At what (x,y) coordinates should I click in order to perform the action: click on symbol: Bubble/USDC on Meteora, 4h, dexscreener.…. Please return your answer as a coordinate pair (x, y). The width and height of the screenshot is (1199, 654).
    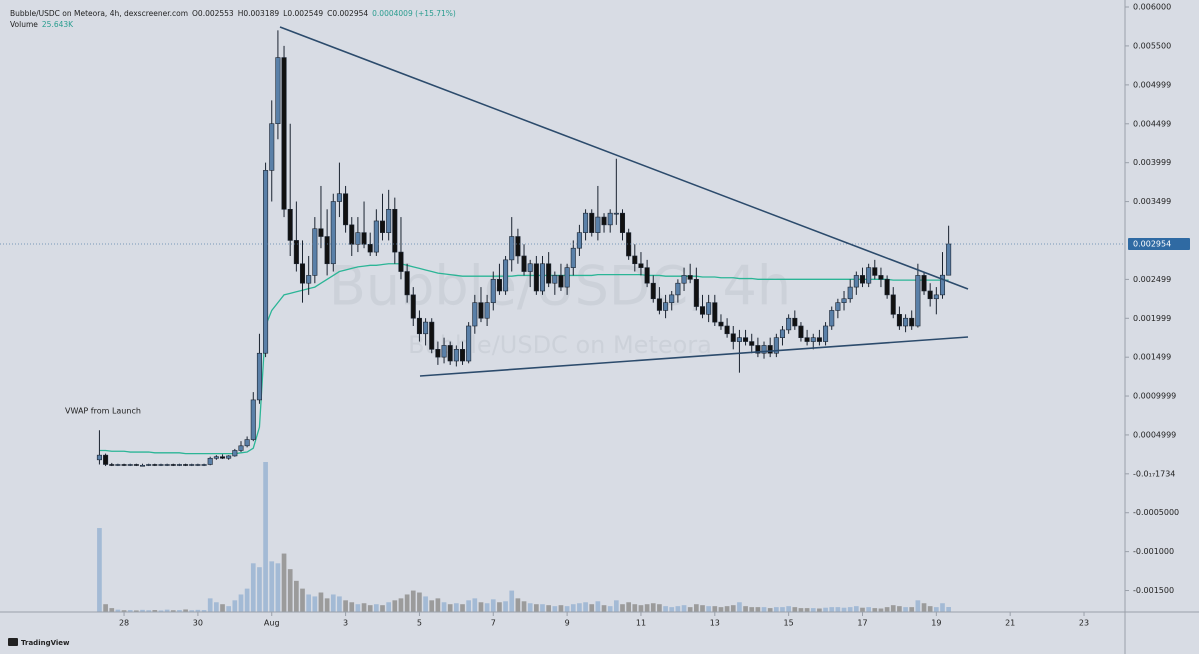
    Looking at the image, I should click on (99, 13).